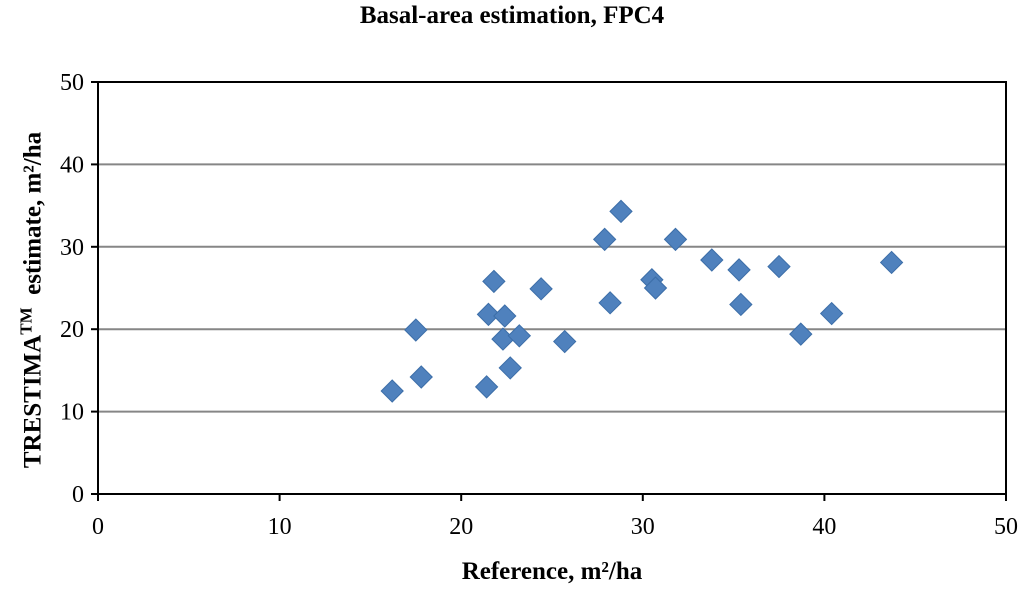 This screenshot has width=1024, height=589. I want to click on y-tick-label-5: 50, so click(72, 83).